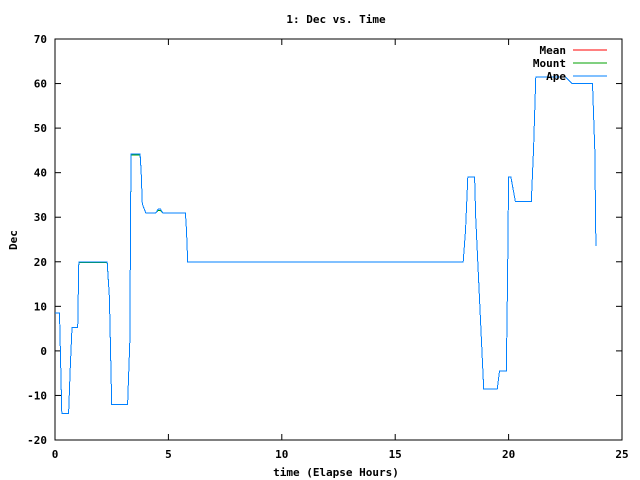  What do you see at coordinates (55, 454) in the screenshot?
I see `x-tick-label: 0` at bounding box center [55, 454].